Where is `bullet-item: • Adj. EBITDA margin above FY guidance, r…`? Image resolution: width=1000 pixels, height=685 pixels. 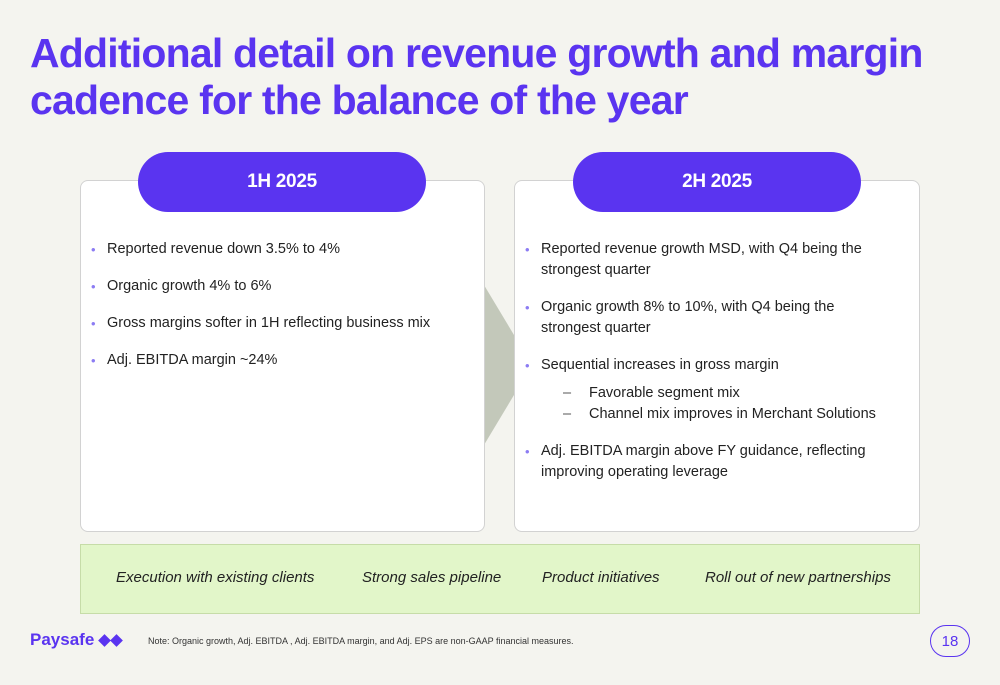
bullet-item: • Adj. EBITDA margin above FY guidance, r… is located at coordinates (695, 461).